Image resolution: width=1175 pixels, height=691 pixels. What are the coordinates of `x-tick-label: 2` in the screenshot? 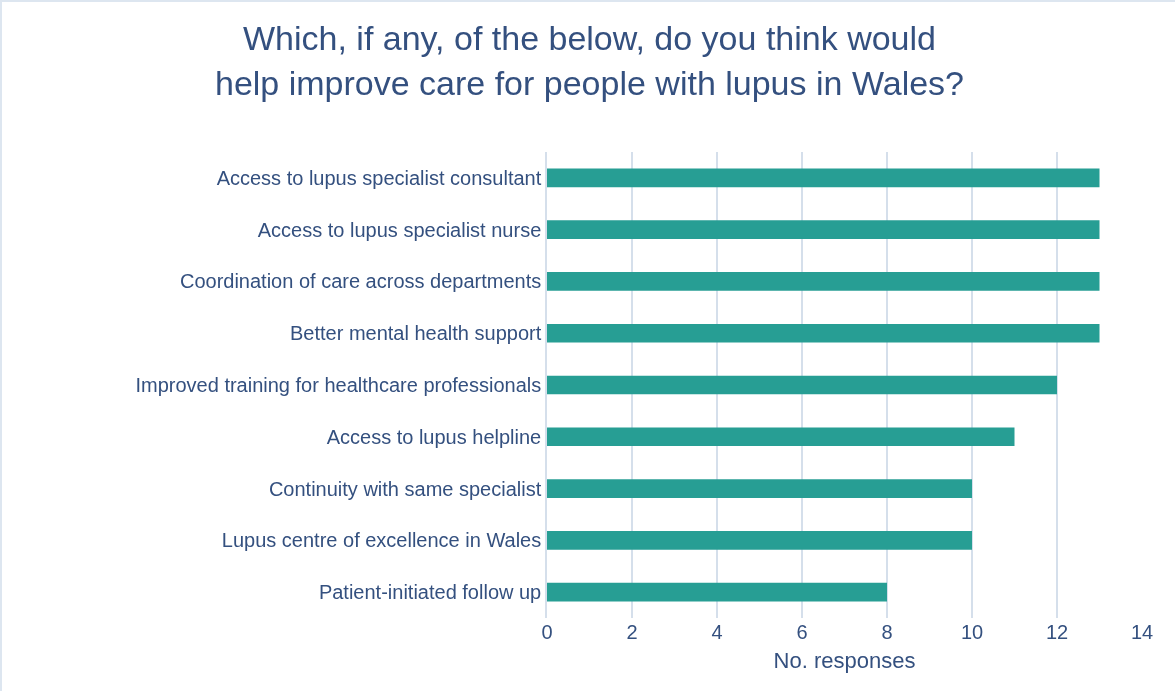 It's located at (632, 632).